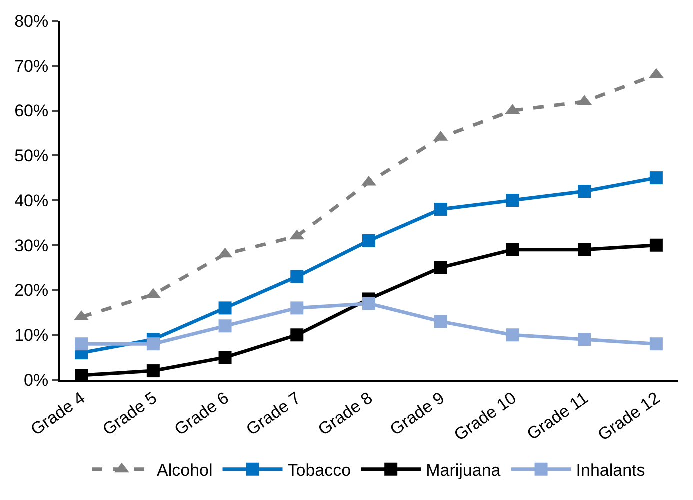 The width and height of the screenshot is (693, 500). Describe the element at coordinates (31, 290) in the screenshot. I see `y-tick-label: 20%` at that location.